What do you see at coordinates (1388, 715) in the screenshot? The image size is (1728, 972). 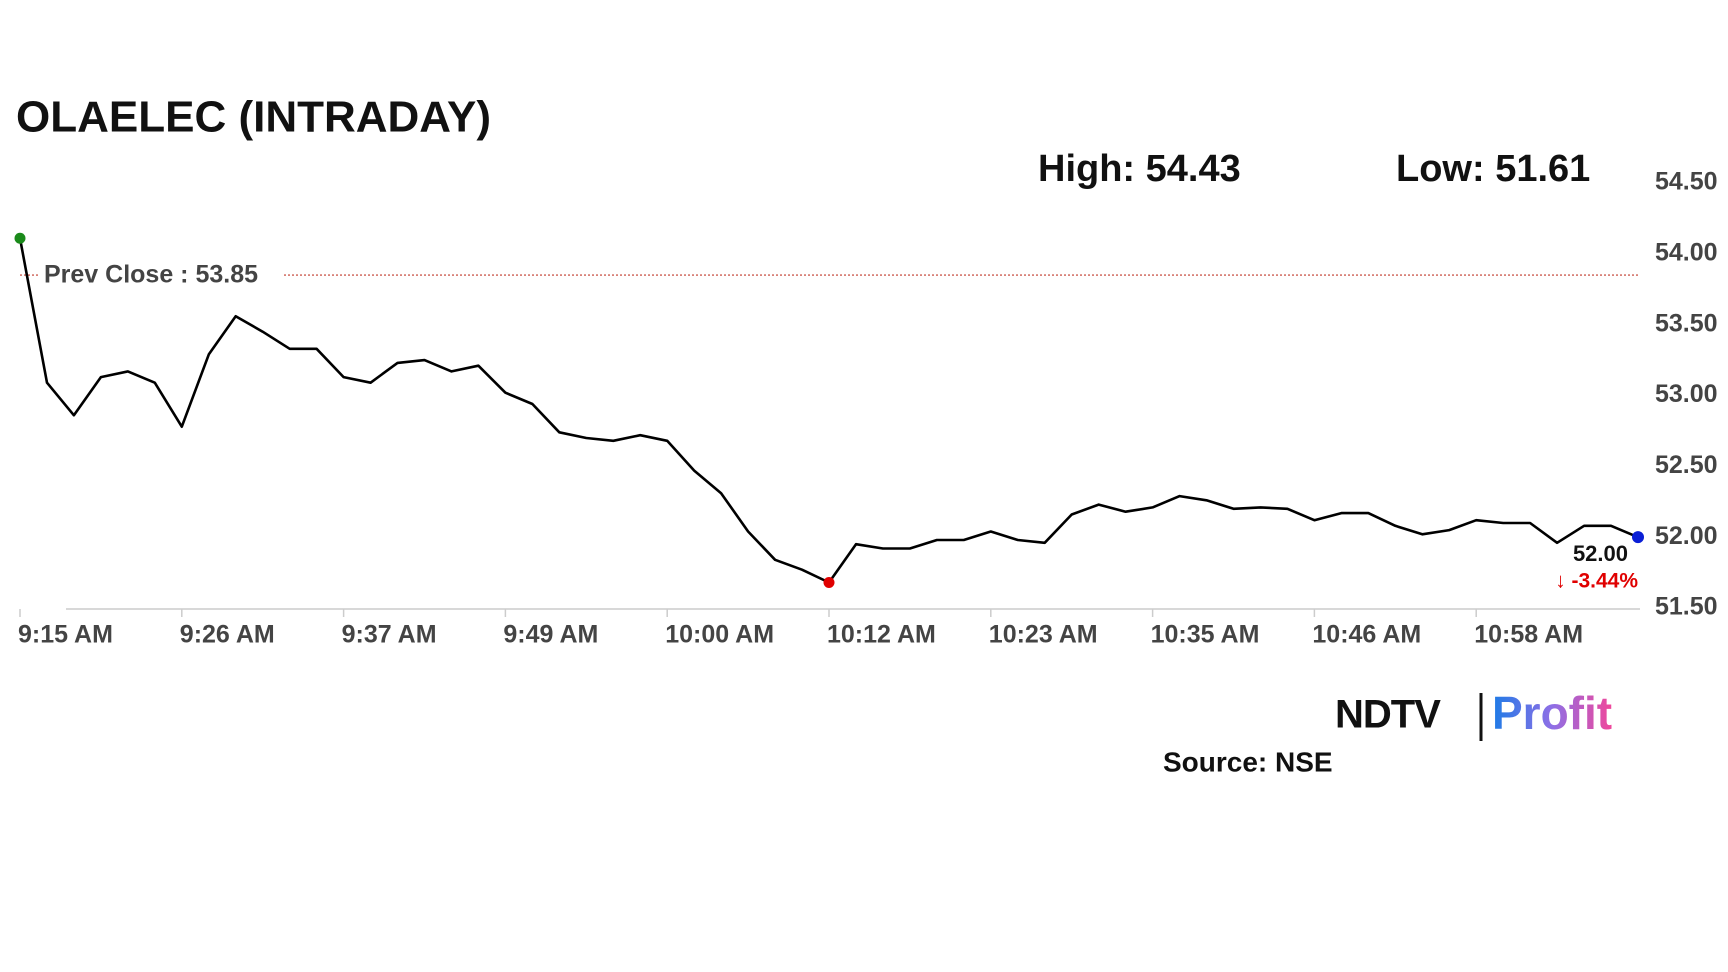 I see `logo-ndtv: NDTV` at bounding box center [1388, 715].